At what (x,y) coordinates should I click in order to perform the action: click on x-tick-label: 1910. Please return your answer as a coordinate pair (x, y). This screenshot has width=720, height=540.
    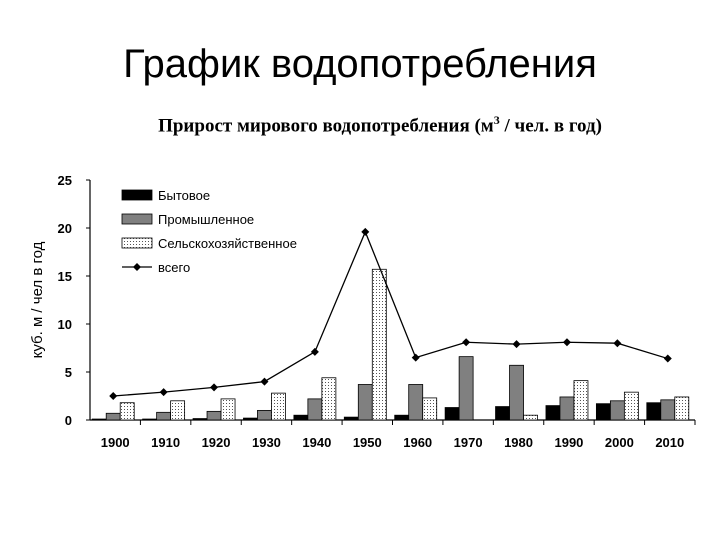
    Looking at the image, I should click on (165, 442).